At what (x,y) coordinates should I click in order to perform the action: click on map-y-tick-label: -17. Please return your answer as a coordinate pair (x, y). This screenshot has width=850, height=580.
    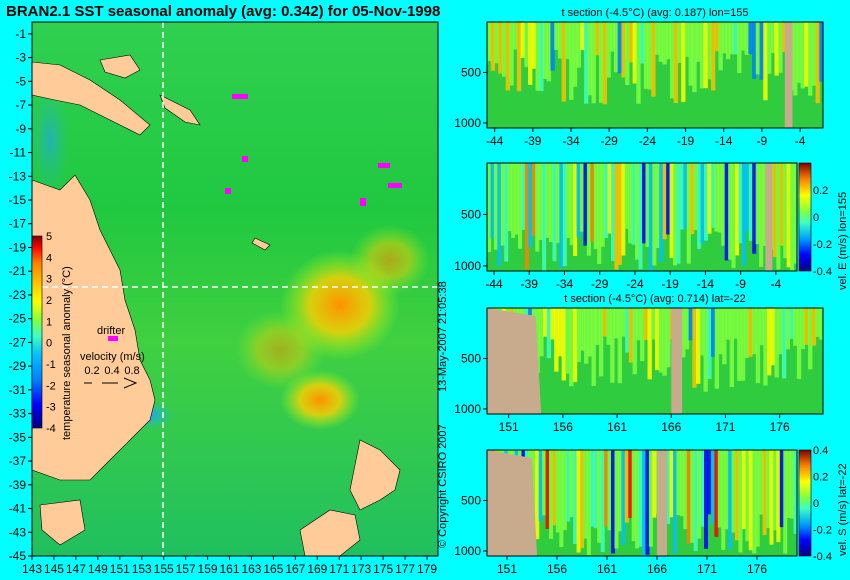
    Looking at the image, I should click on (18, 224).